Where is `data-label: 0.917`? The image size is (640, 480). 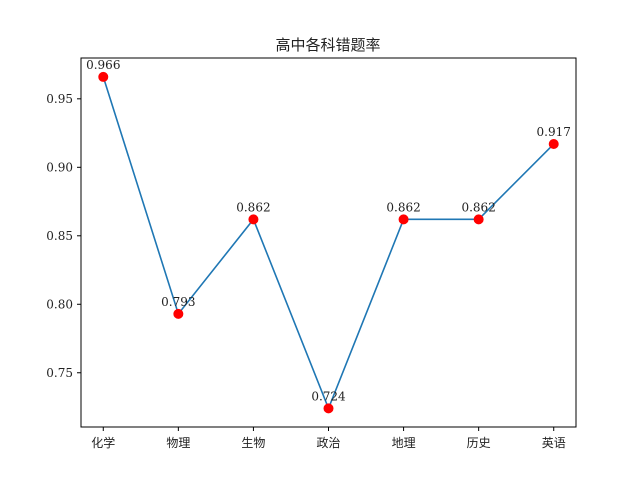
data-label: 0.917 is located at coordinates (554, 132).